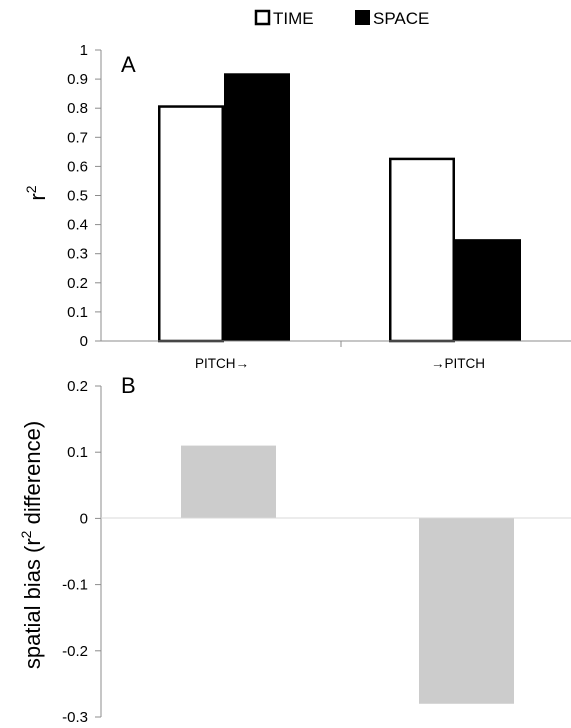 The width and height of the screenshot is (571, 728). Describe the element at coordinates (84, 518) in the screenshot. I see `panel-b-y-tick-label: 0` at that location.